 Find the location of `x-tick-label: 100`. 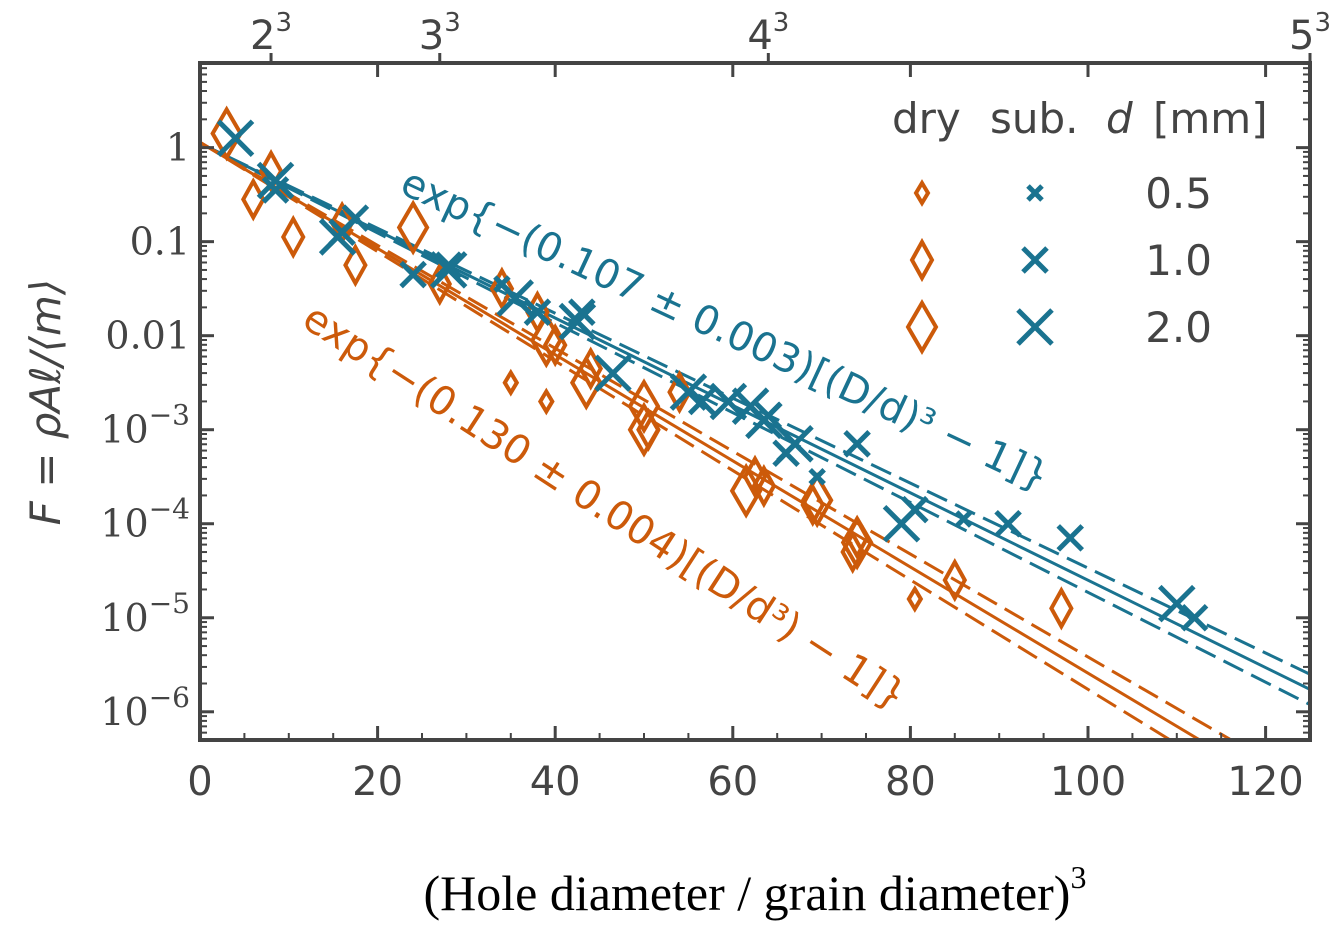

x-tick-label: 100 is located at coordinates (1088, 782).